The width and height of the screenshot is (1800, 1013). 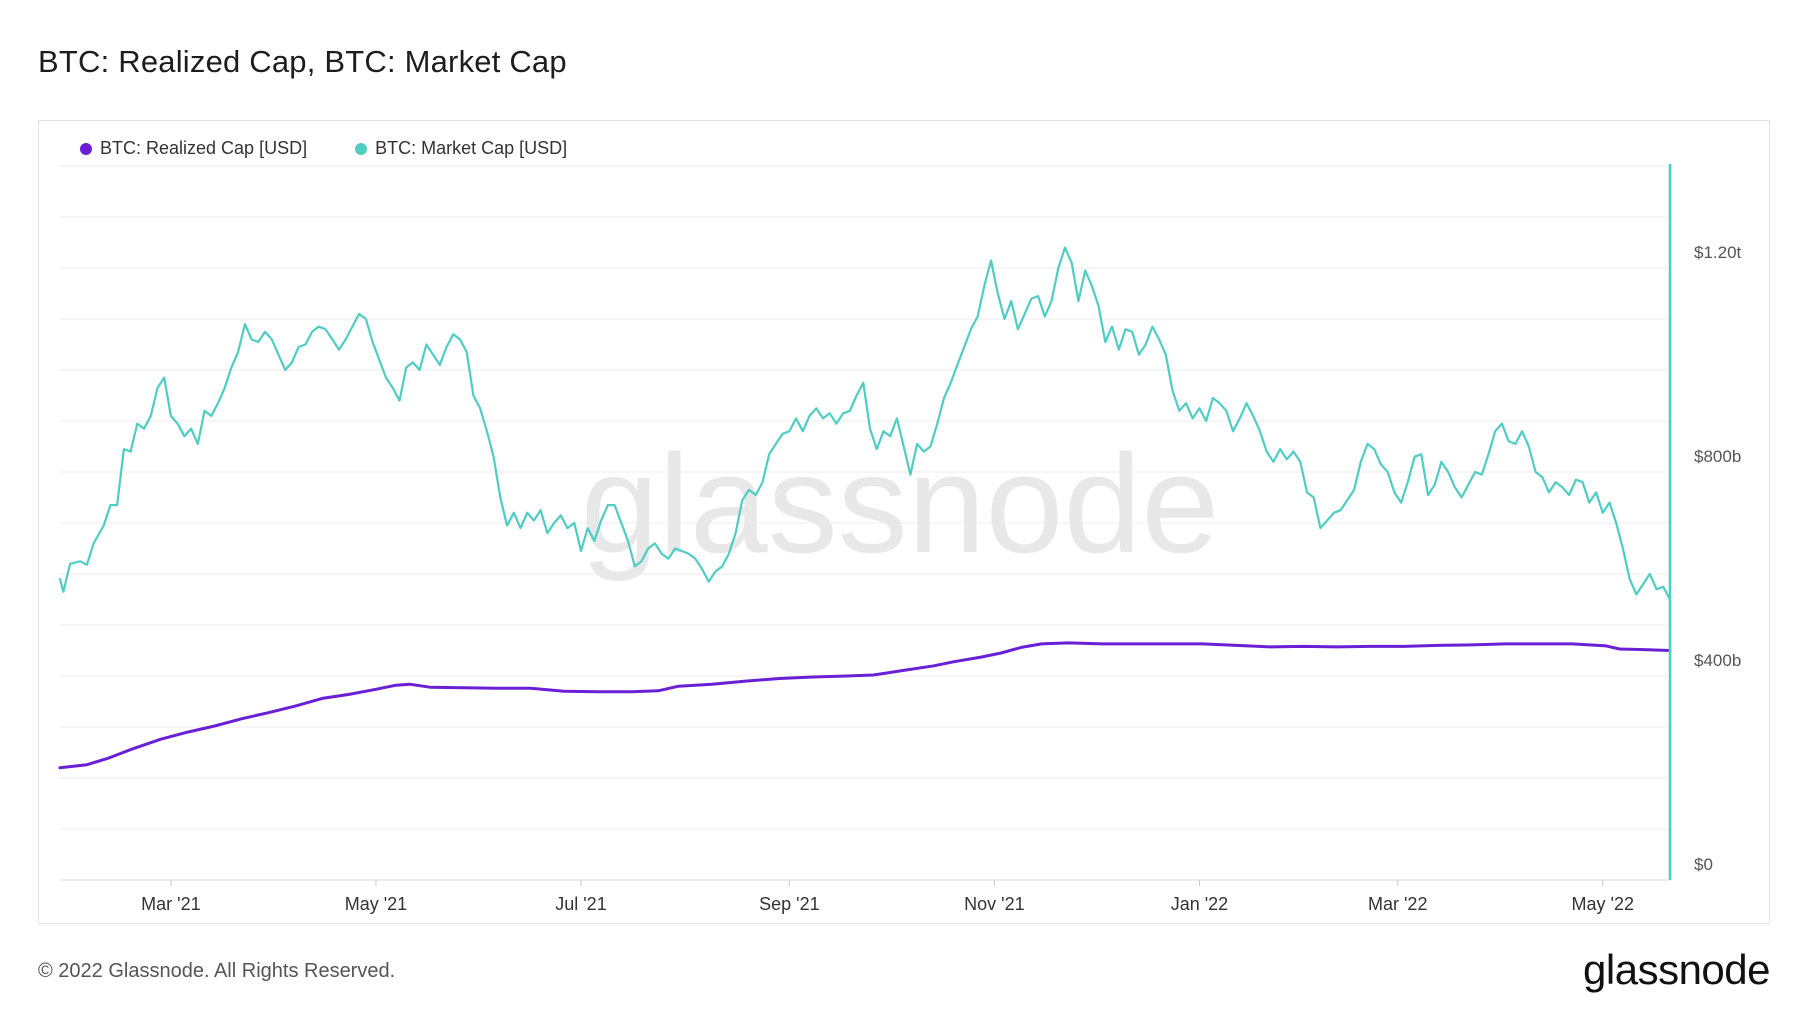 What do you see at coordinates (900, 503) in the screenshot?
I see `watermark: glassnode` at bounding box center [900, 503].